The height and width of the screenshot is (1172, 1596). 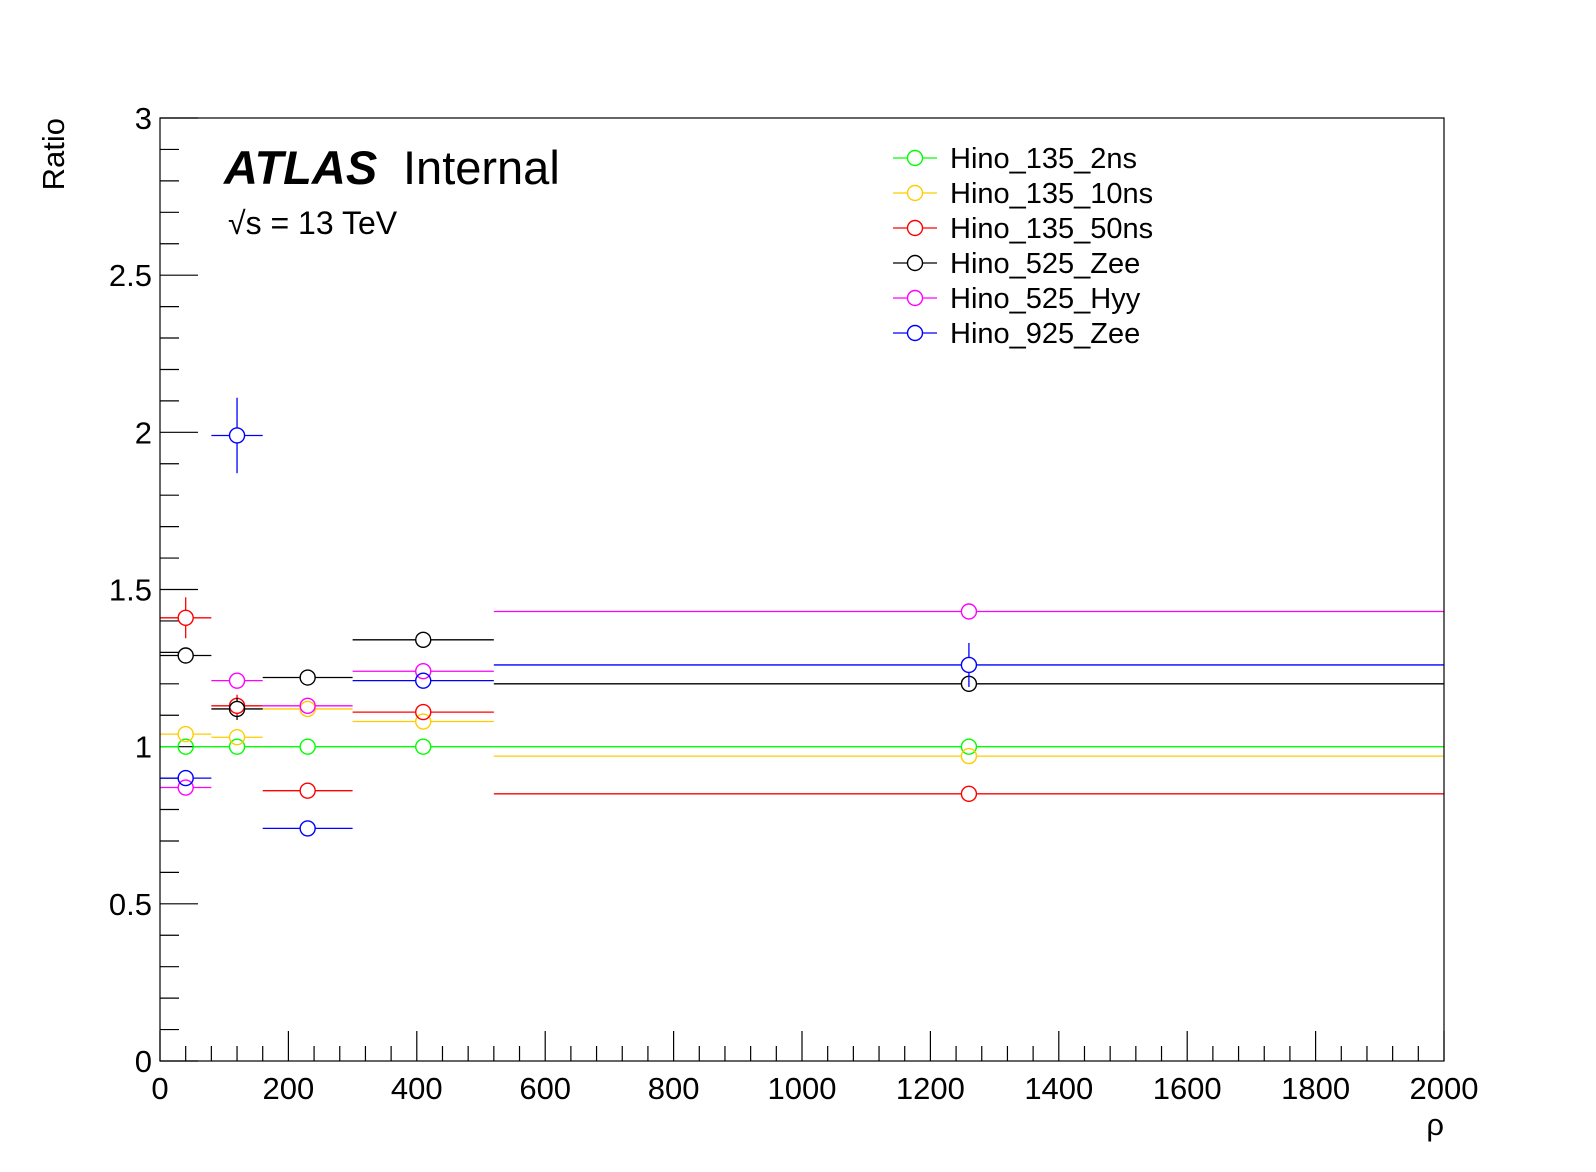 I want to click on atlas-label: ATLAS, so click(x=300, y=167).